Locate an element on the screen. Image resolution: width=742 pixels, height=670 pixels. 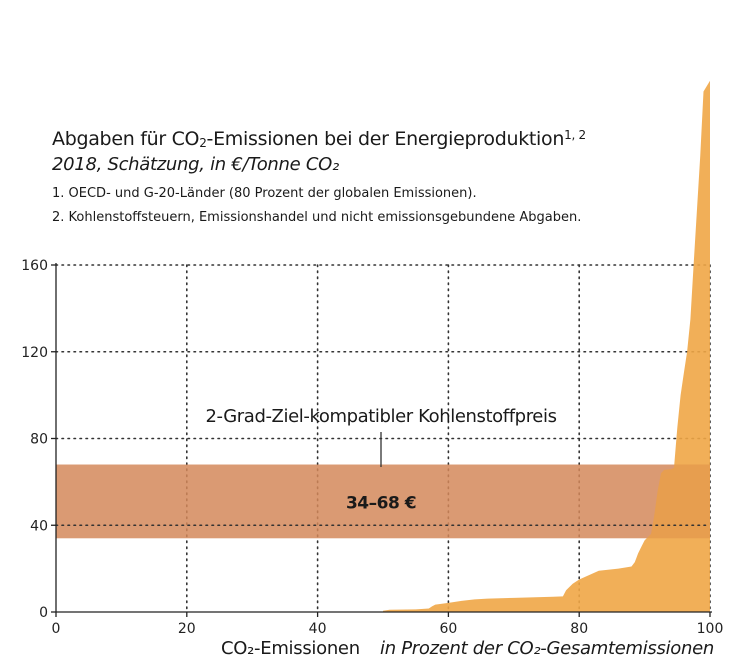
x-tick-label-0: 0 is located at coordinates (56, 629).